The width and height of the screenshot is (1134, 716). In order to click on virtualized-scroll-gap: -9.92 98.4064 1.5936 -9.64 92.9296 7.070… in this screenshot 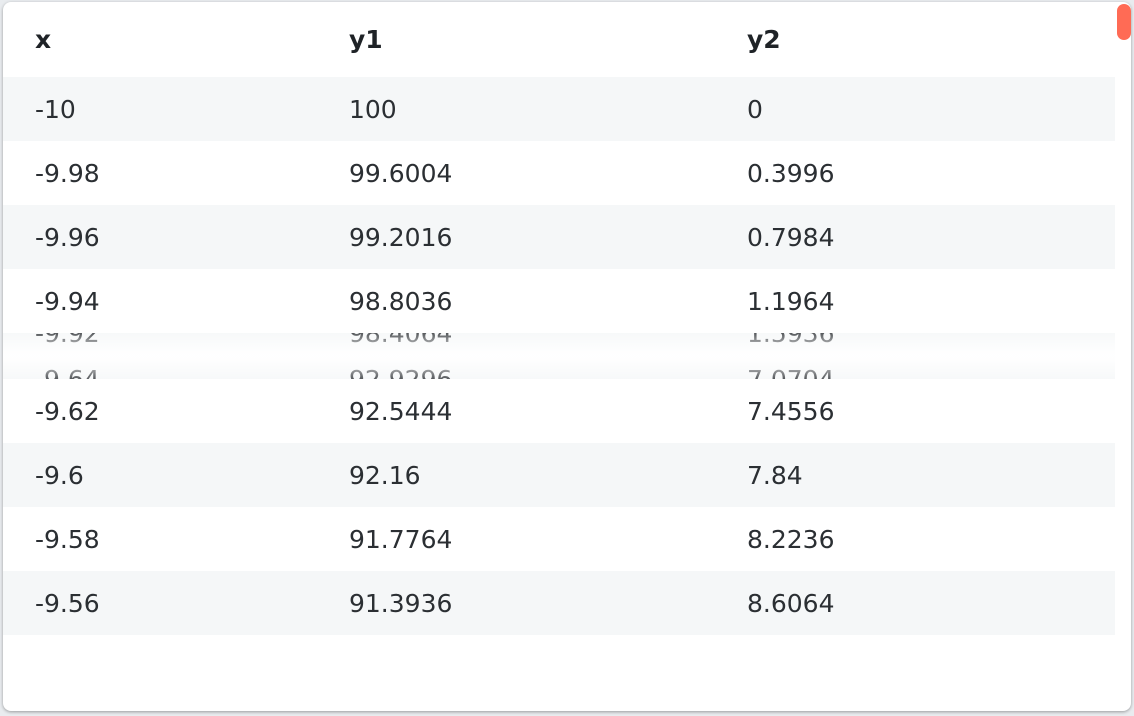, I will do `click(559, 356)`.